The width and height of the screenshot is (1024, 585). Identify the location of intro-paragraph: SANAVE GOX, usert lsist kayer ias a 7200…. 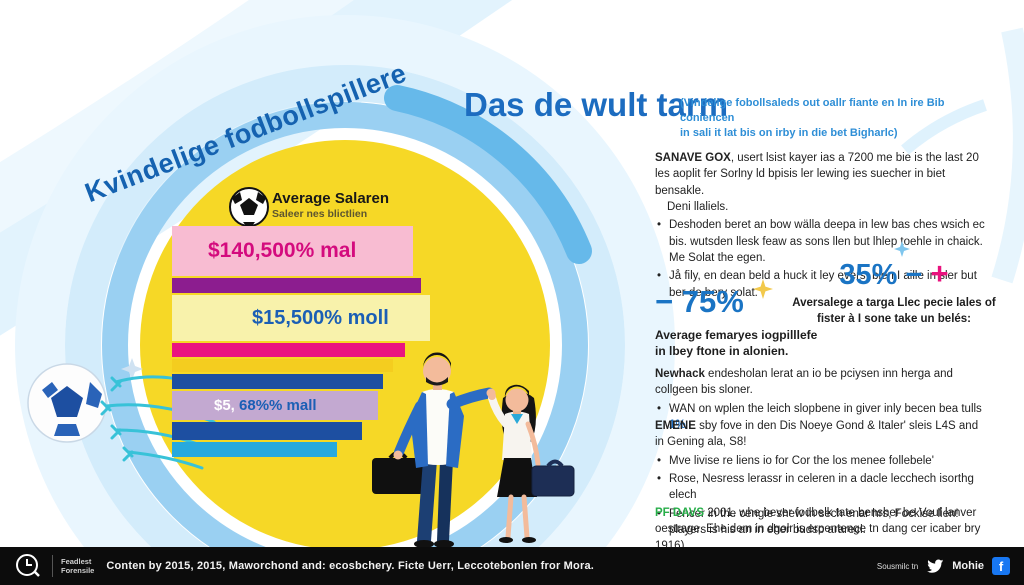
(822, 225).